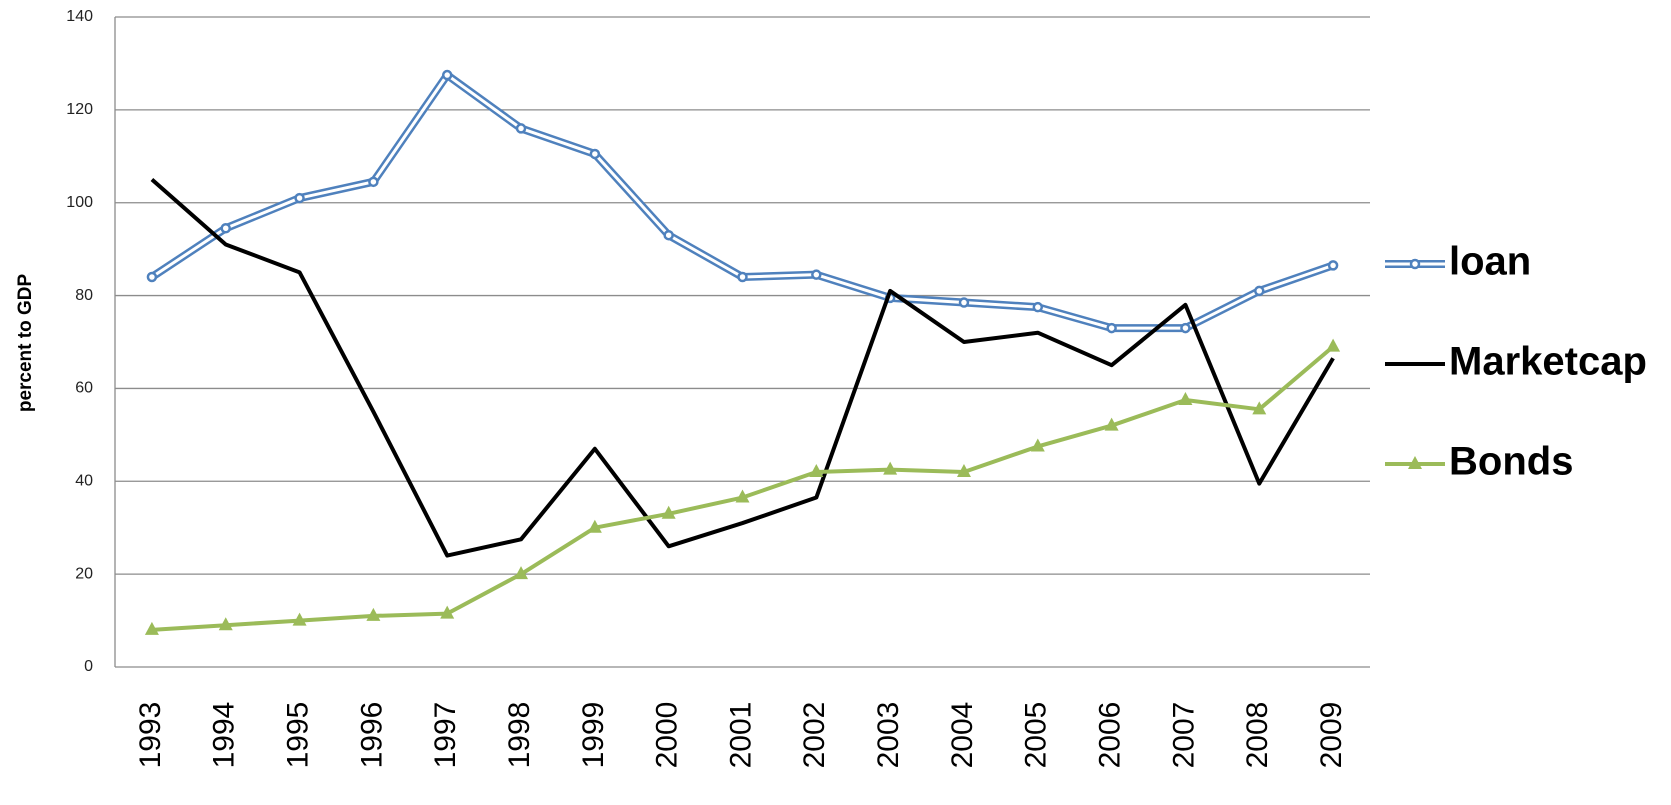 The image size is (1671, 805). Describe the element at coordinates (1036, 735) in the screenshot. I see `x-tick-label: 2005` at that location.